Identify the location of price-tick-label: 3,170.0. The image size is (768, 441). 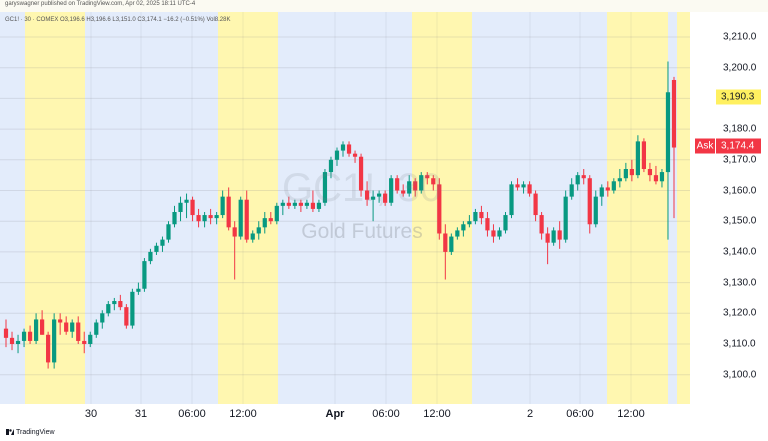
(740, 160).